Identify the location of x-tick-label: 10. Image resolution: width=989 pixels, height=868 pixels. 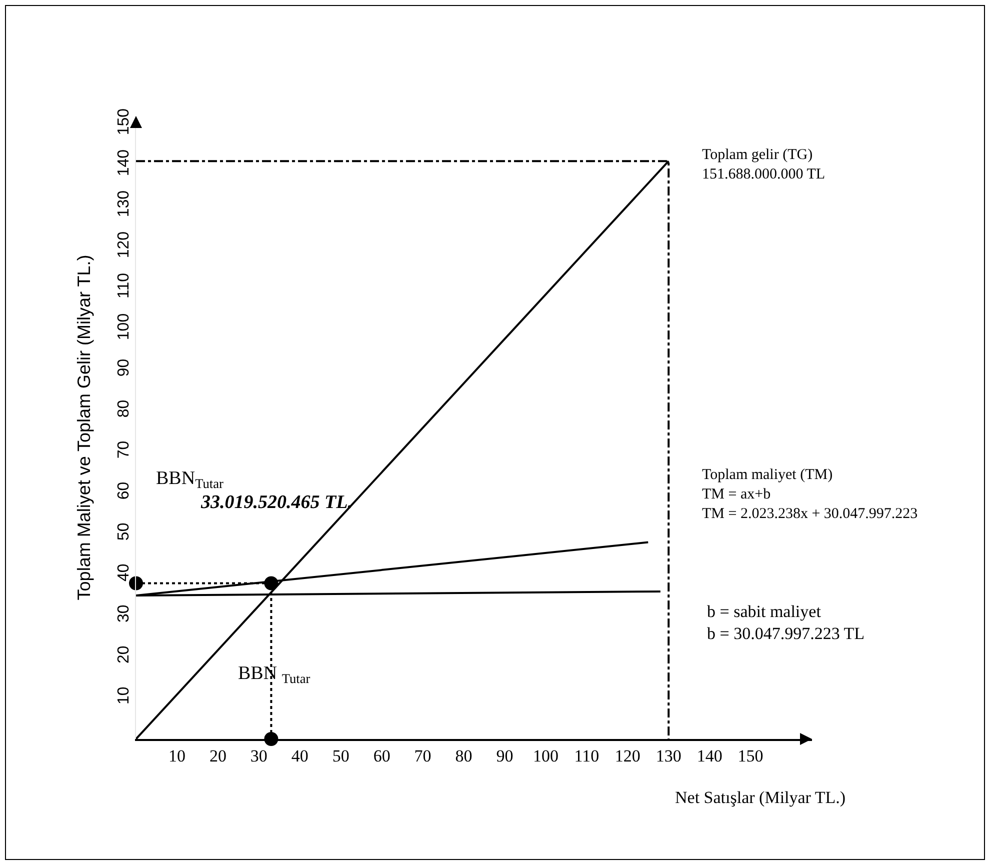
(177, 756).